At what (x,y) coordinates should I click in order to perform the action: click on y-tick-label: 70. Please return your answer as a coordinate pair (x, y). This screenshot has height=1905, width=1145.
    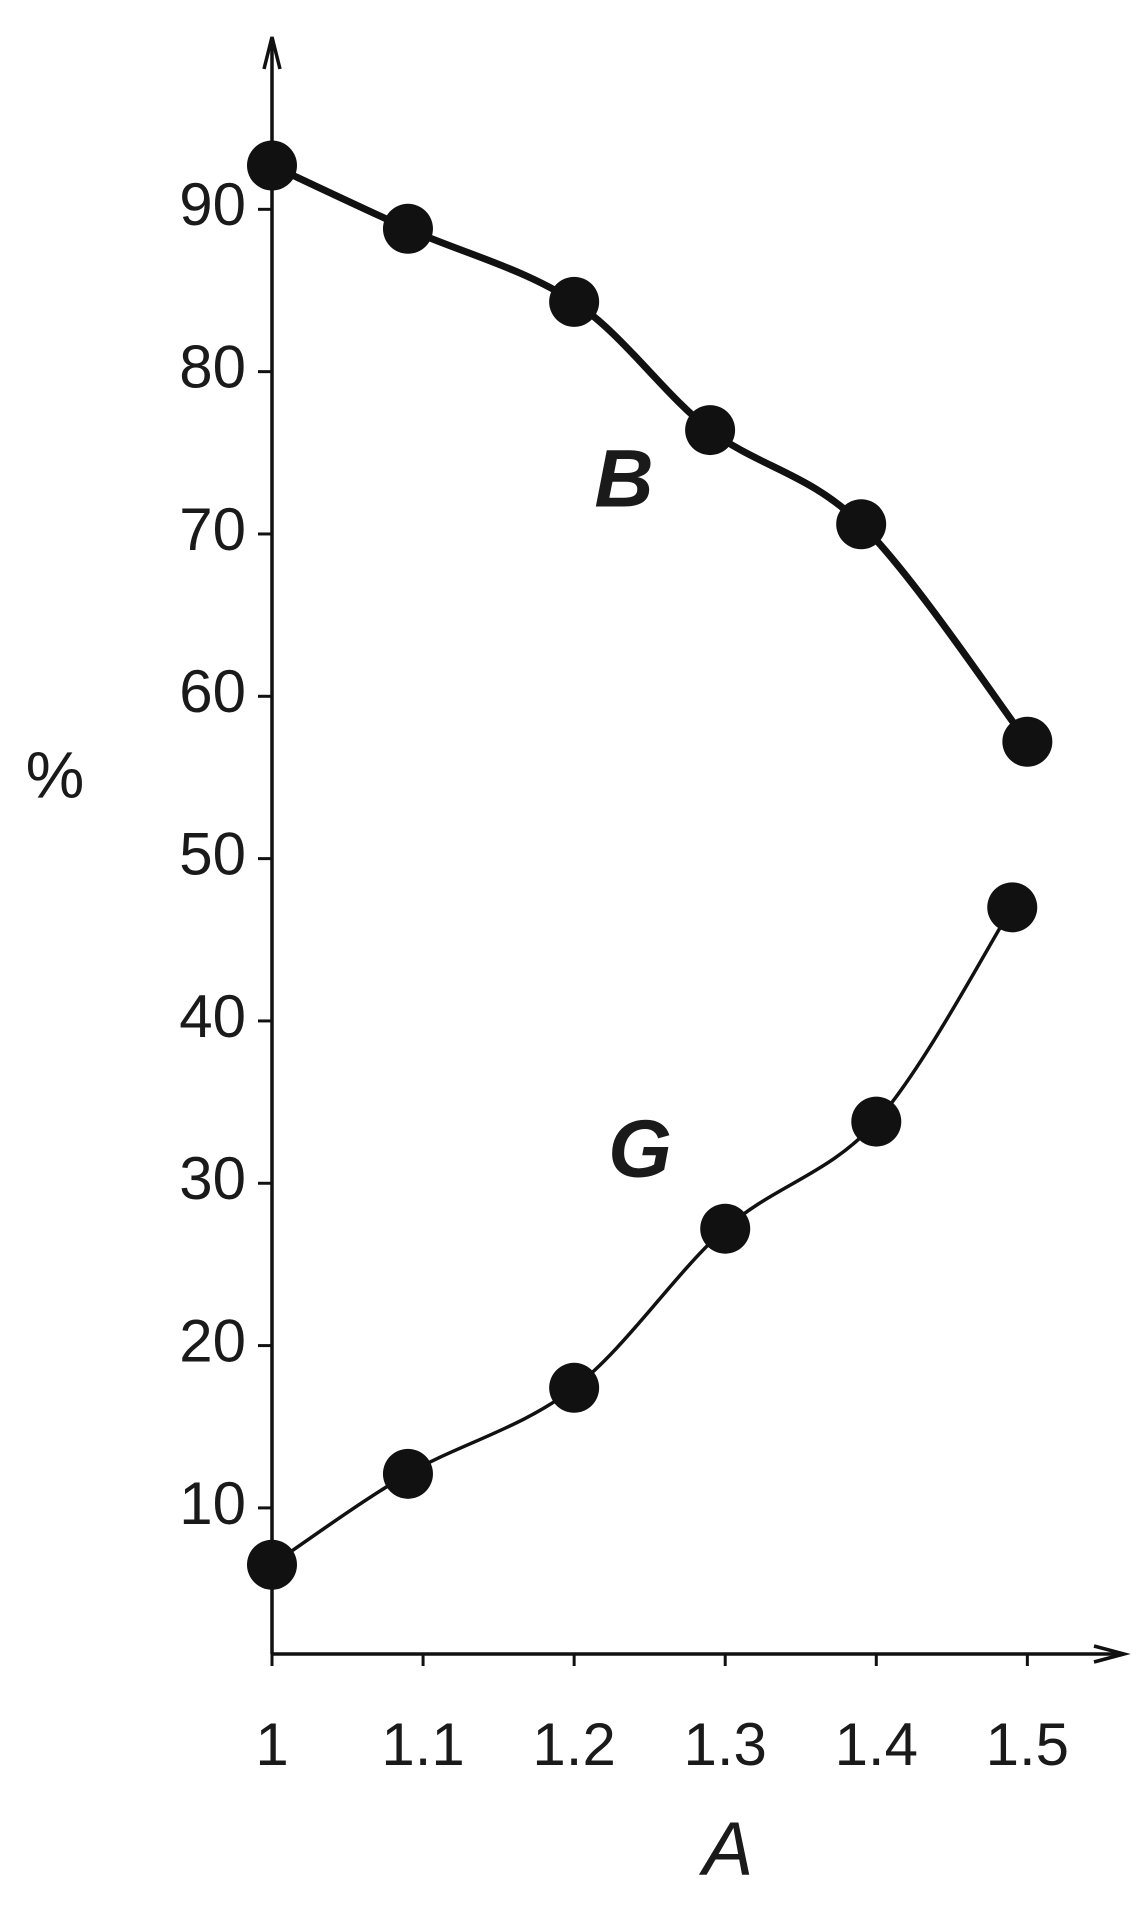
    Looking at the image, I should click on (212, 529).